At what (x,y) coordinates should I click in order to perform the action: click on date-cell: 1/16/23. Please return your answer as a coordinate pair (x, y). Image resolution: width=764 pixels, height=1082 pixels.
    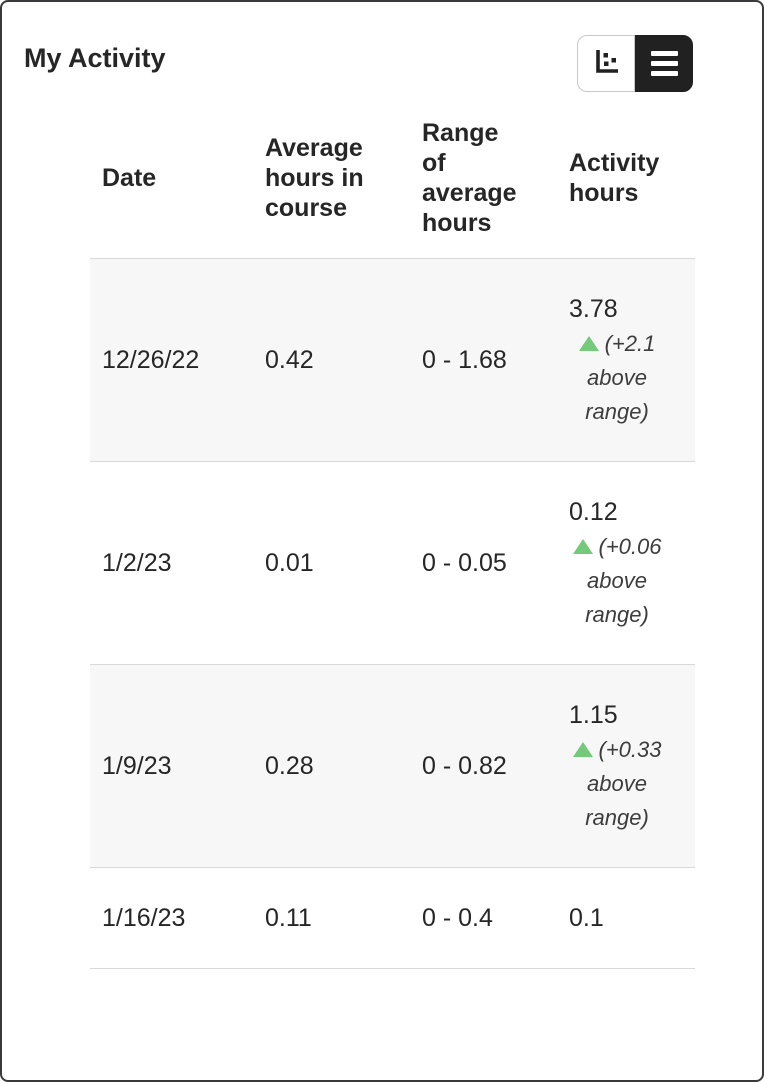
    Looking at the image, I should click on (144, 918).